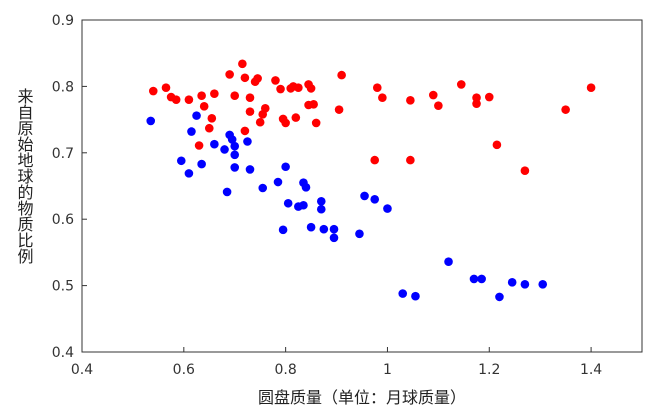 This screenshot has width=670, height=413. What do you see at coordinates (286, 370) in the screenshot?
I see `x-tick-label: 0.8` at bounding box center [286, 370].